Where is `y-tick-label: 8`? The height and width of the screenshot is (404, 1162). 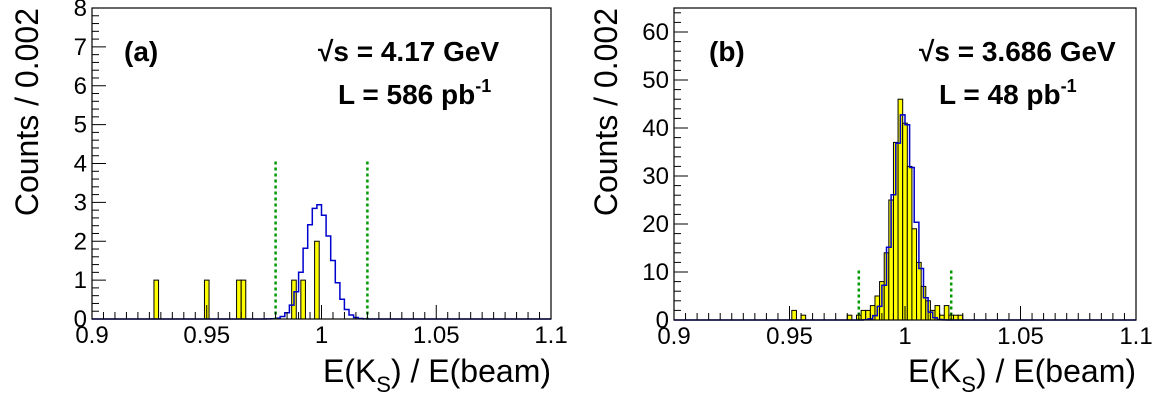
y-tick-label: 8 is located at coordinates (80, 11).